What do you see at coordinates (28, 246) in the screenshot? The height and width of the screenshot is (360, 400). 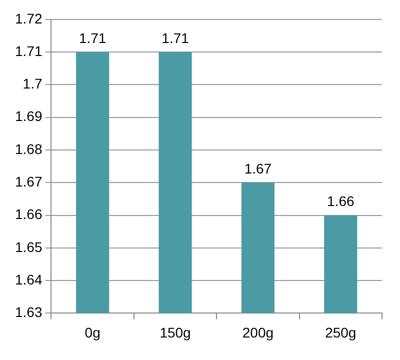 I see `y-tick-label: 1.65` at bounding box center [28, 246].